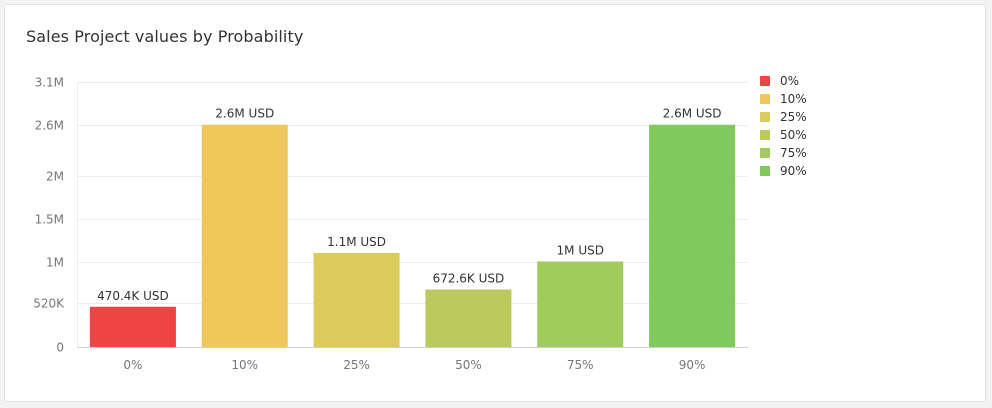  What do you see at coordinates (793, 117) in the screenshot?
I see `legend-label: 25%` at bounding box center [793, 117].